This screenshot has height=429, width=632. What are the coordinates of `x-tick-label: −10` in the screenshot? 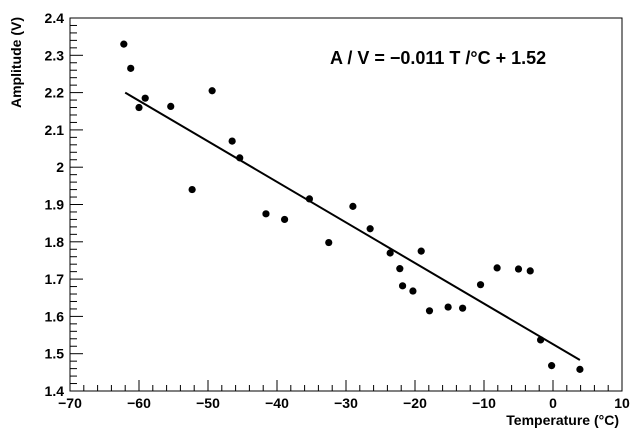 It's located at (484, 403).